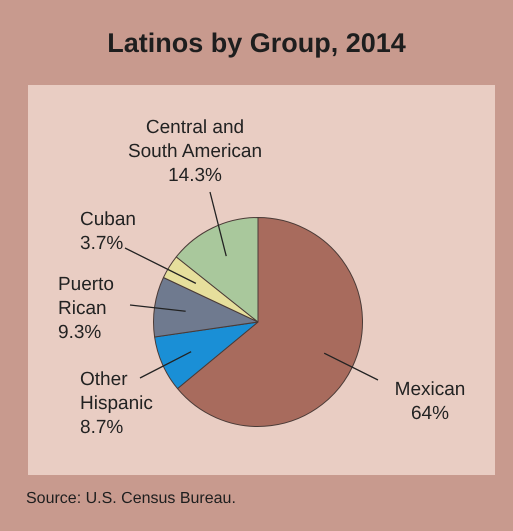 Image resolution: width=513 pixels, height=531 pixels. What do you see at coordinates (131, 499) in the screenshot?
I see `source-note: Source: U.S. Census Bureau.` at bounding box center [131, 499].